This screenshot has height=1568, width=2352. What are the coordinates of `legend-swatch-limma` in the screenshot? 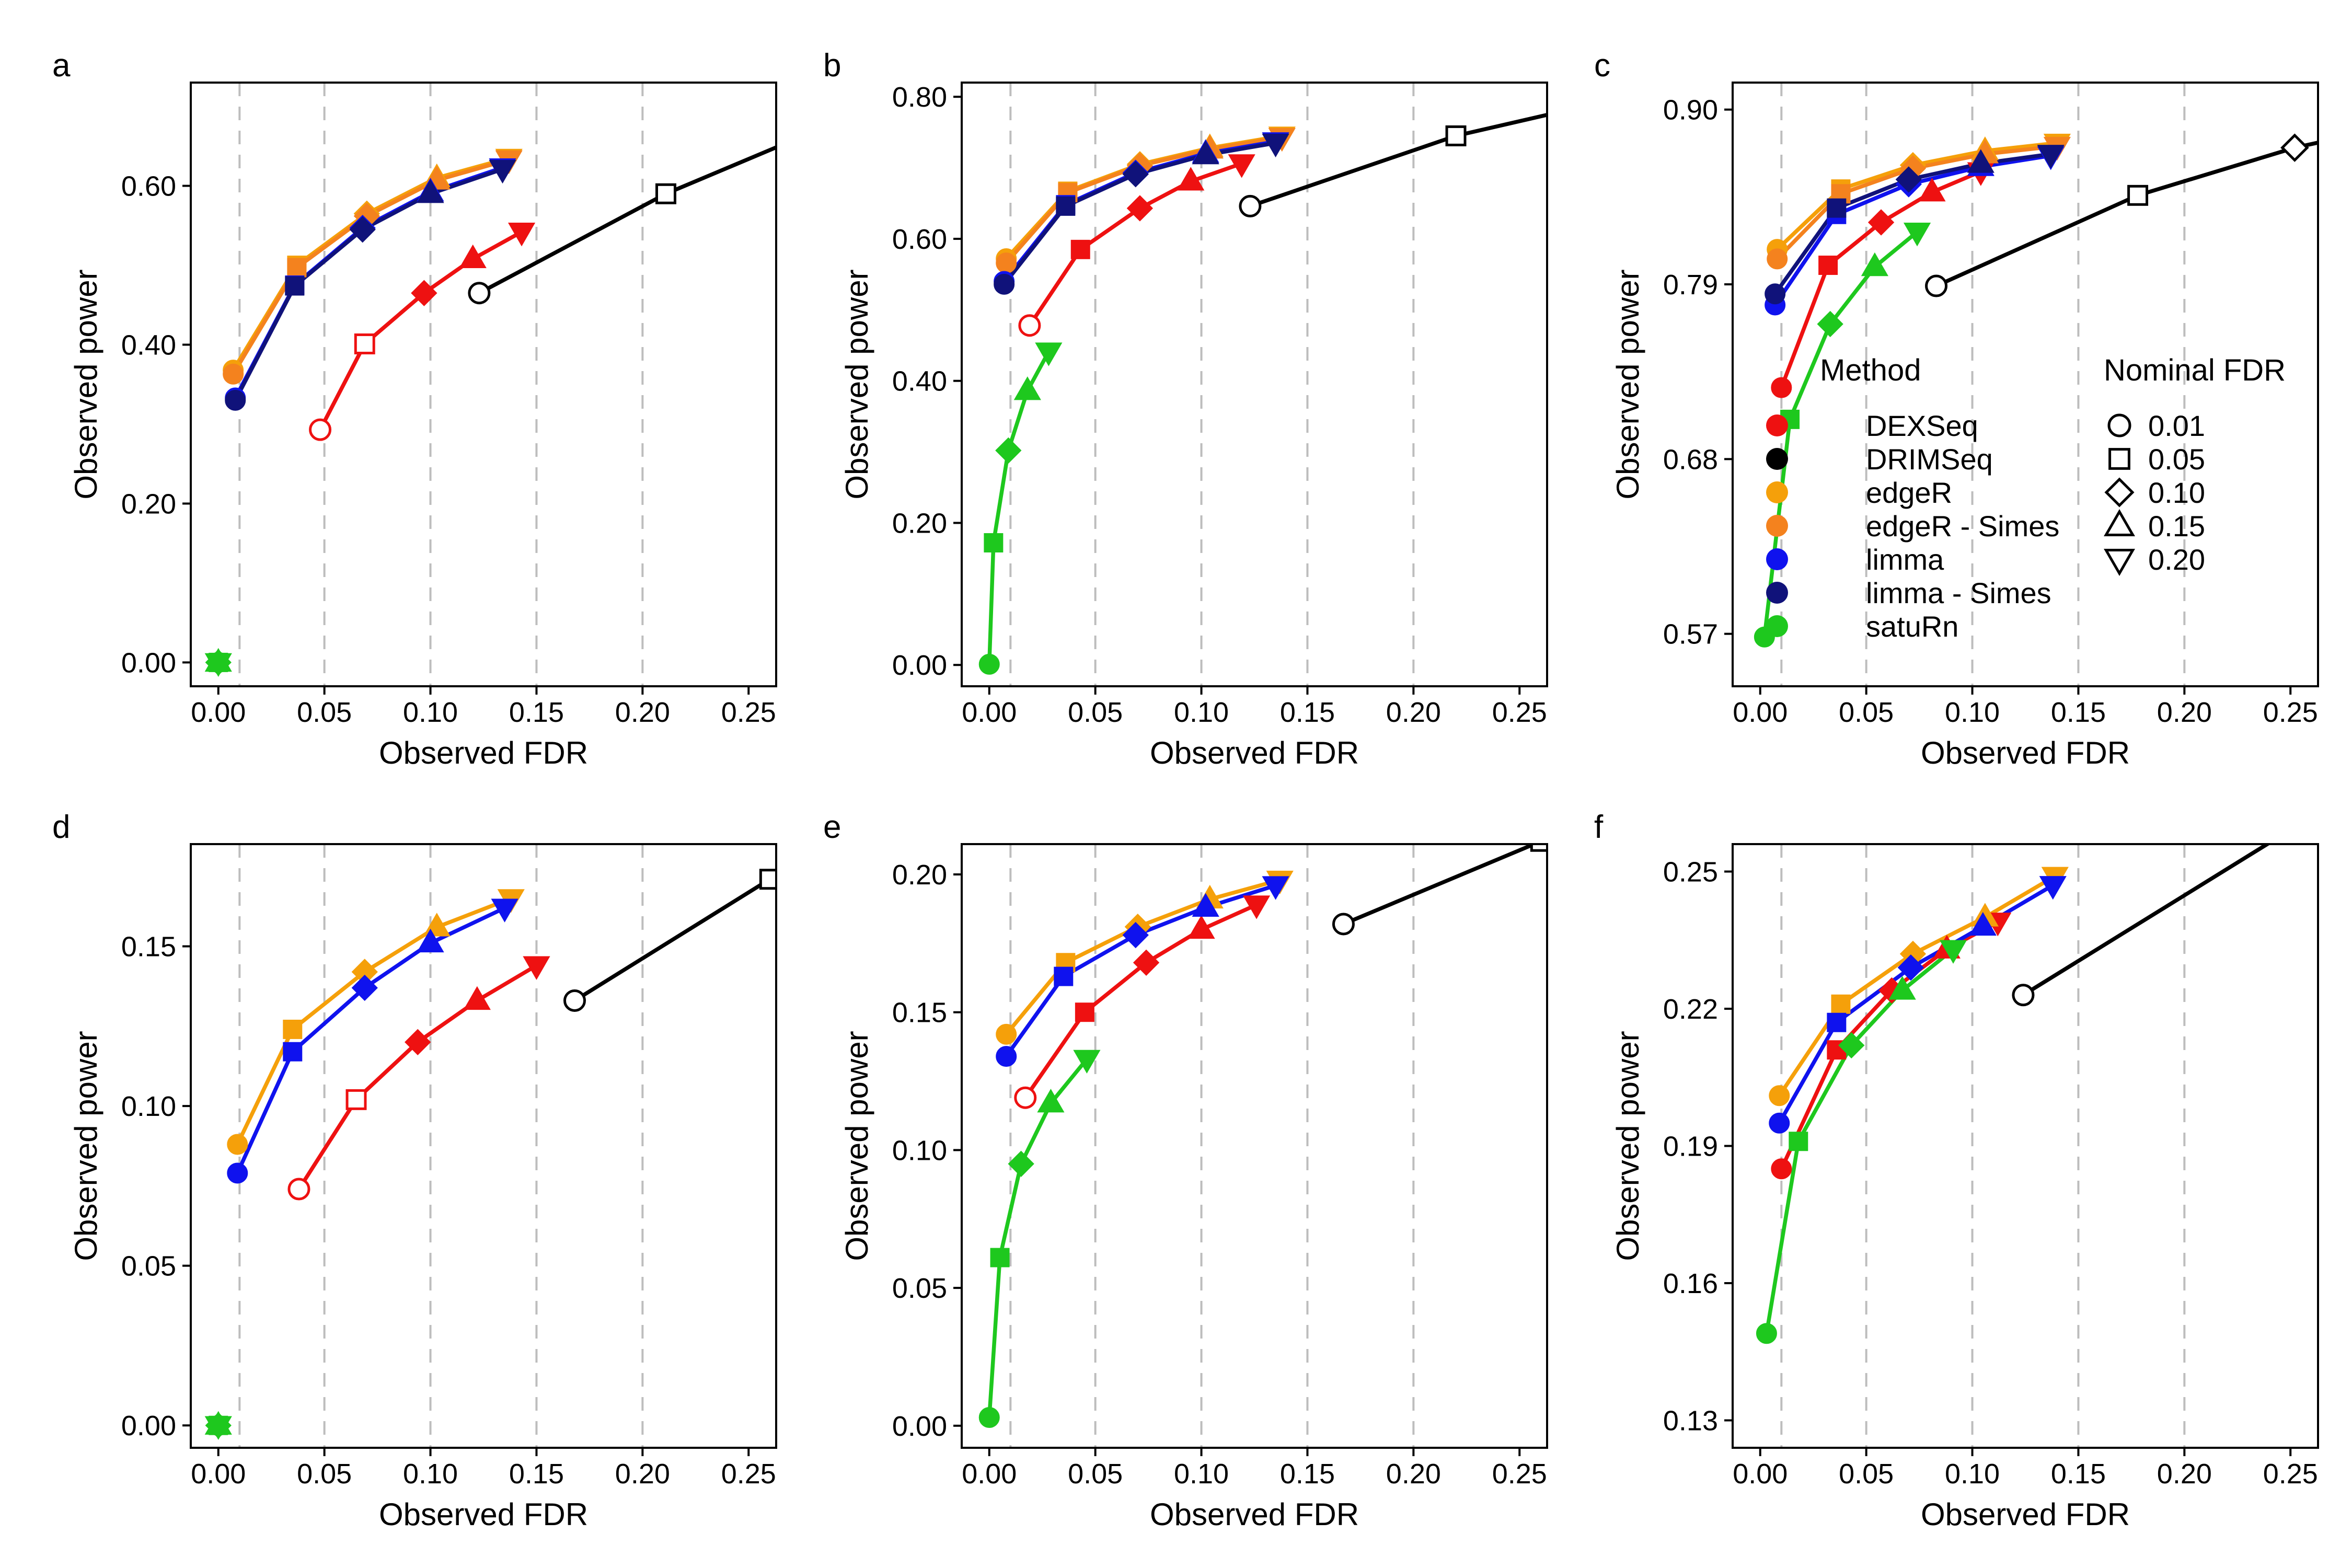 It's located at (1777, 559).